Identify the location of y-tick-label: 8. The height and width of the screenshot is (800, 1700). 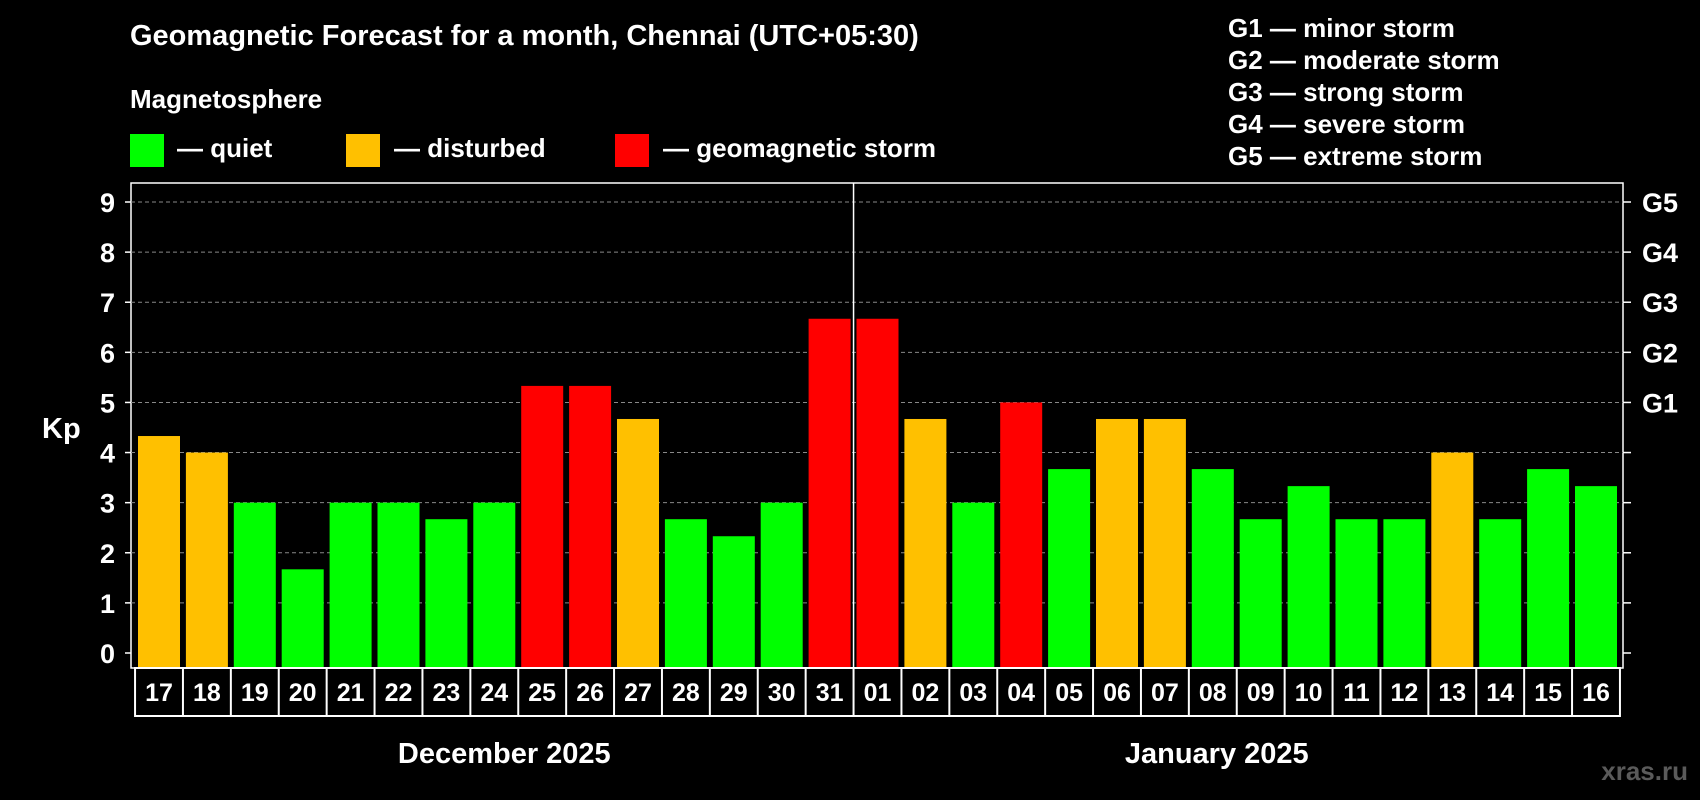
(107, 253).